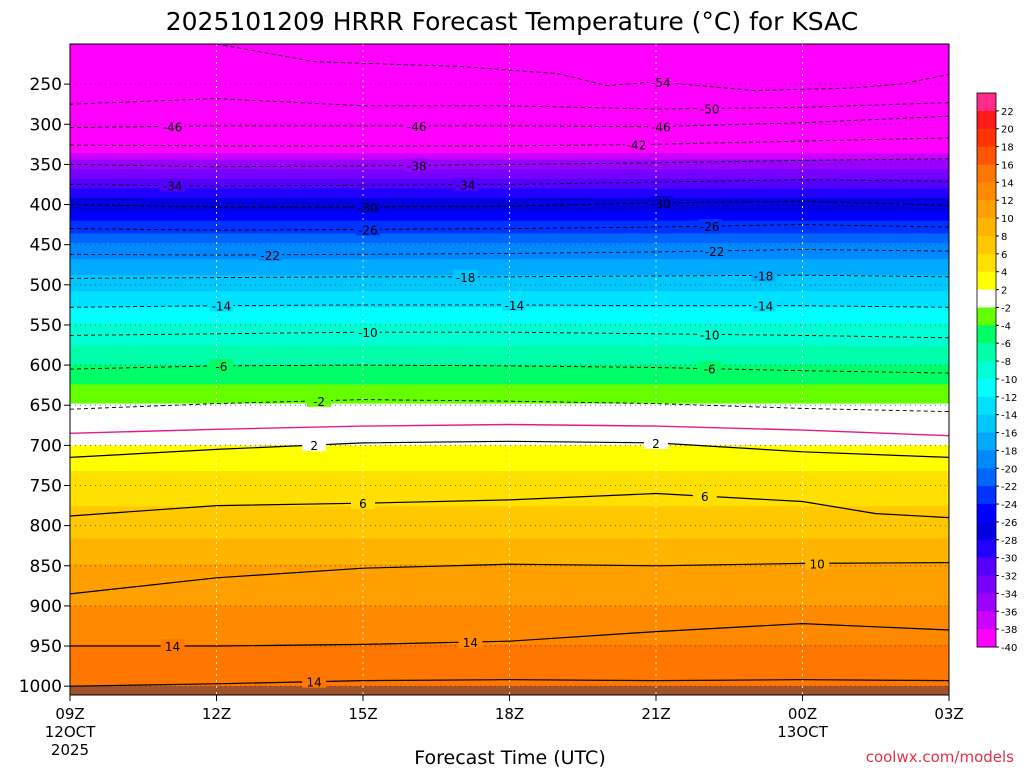 This screenshot has width=1024, height=768. Describe the element at coordinates (1006, 344) in the screenshot. I see `colorbar-label: -6` at that location.